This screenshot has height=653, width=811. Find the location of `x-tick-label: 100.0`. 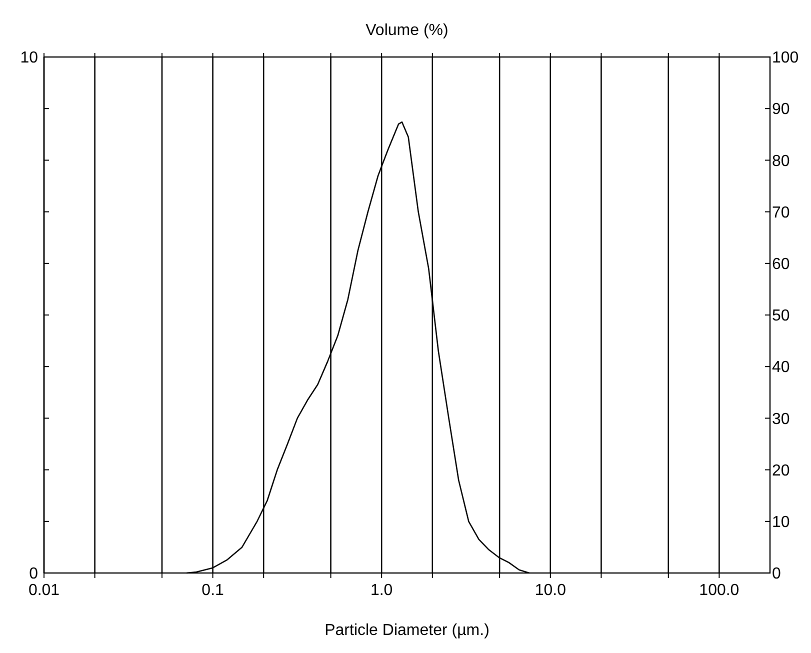

x-tick-label: 100.0 is located at coordinates (719, 590).